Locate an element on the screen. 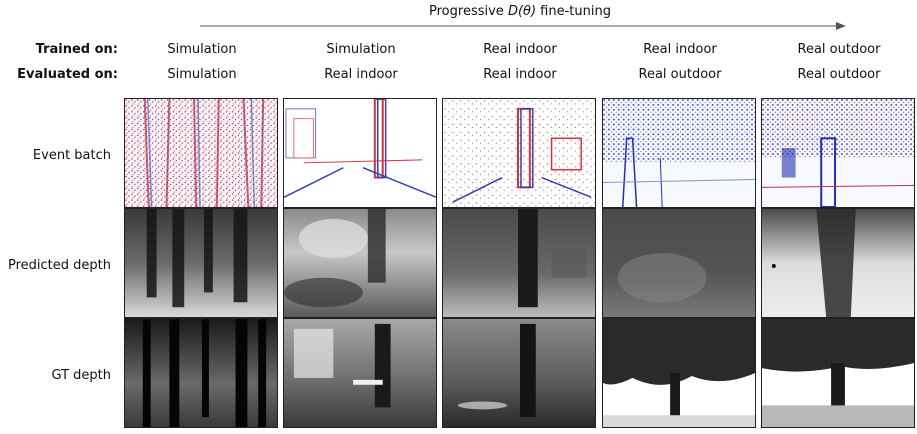  trained-on-label: Trained on: is located at coordinates (76, 49).